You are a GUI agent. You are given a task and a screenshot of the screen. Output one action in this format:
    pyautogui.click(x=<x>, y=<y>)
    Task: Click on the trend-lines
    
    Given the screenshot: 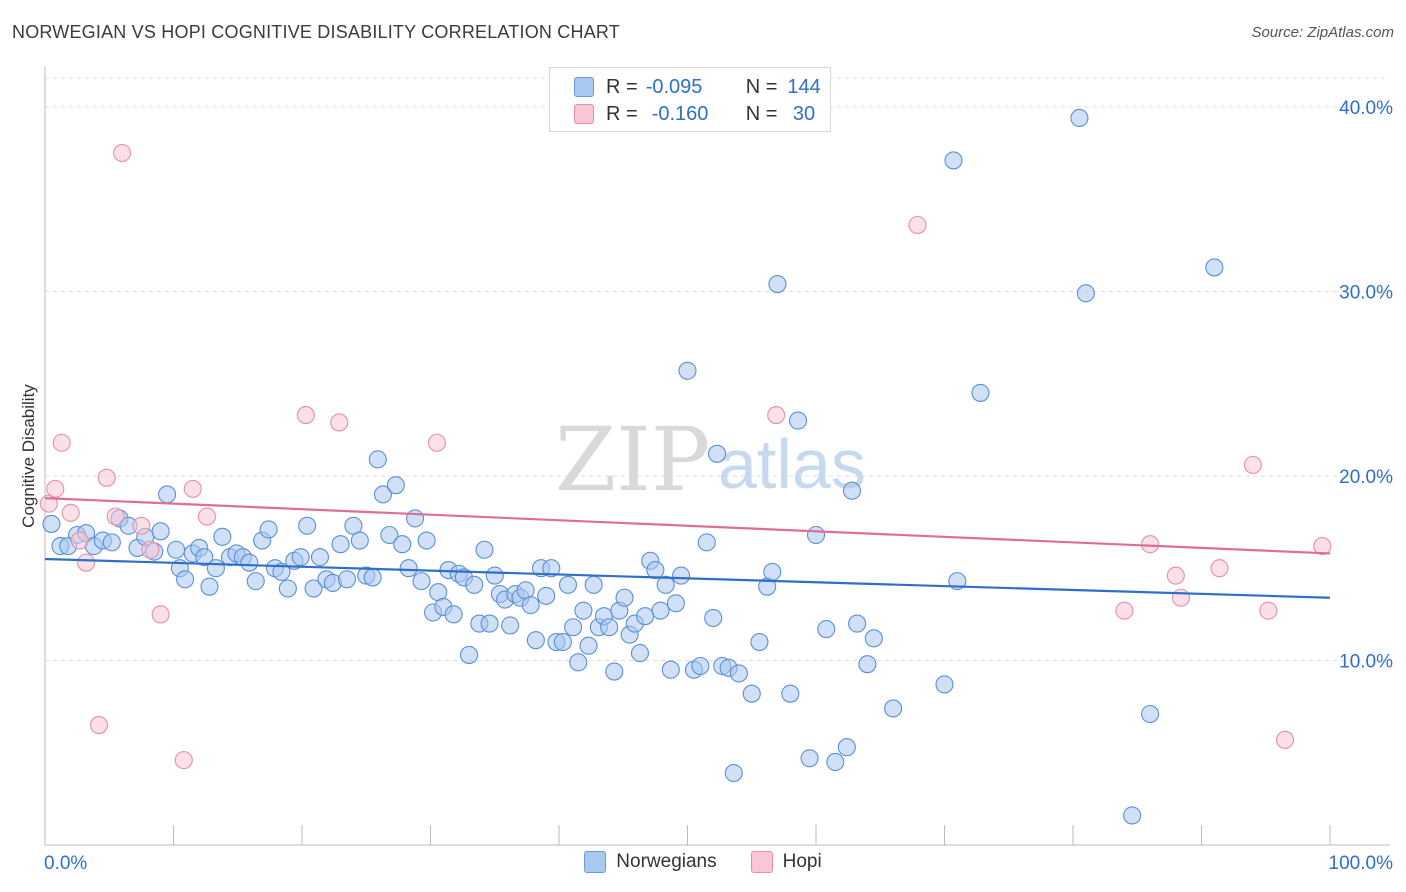 What is the action you would take?
    pyautogui.click(x=687, y=547)
    